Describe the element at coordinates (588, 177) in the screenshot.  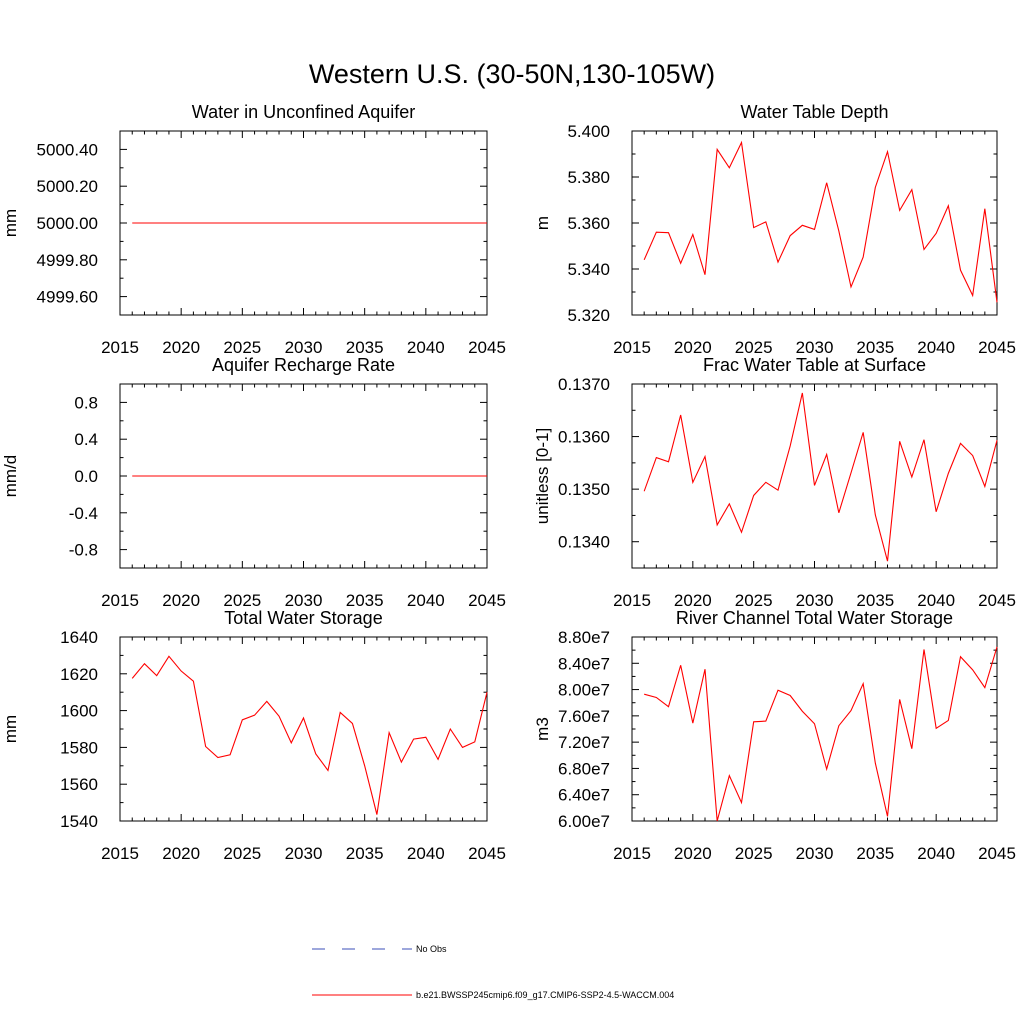
I see `y-tick-label: 5.380` at that location.